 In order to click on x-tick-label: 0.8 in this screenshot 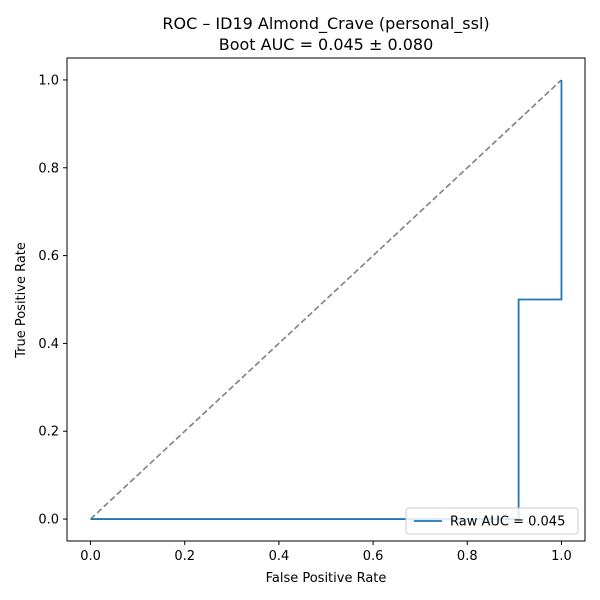, I will do `click(467, 556)`.